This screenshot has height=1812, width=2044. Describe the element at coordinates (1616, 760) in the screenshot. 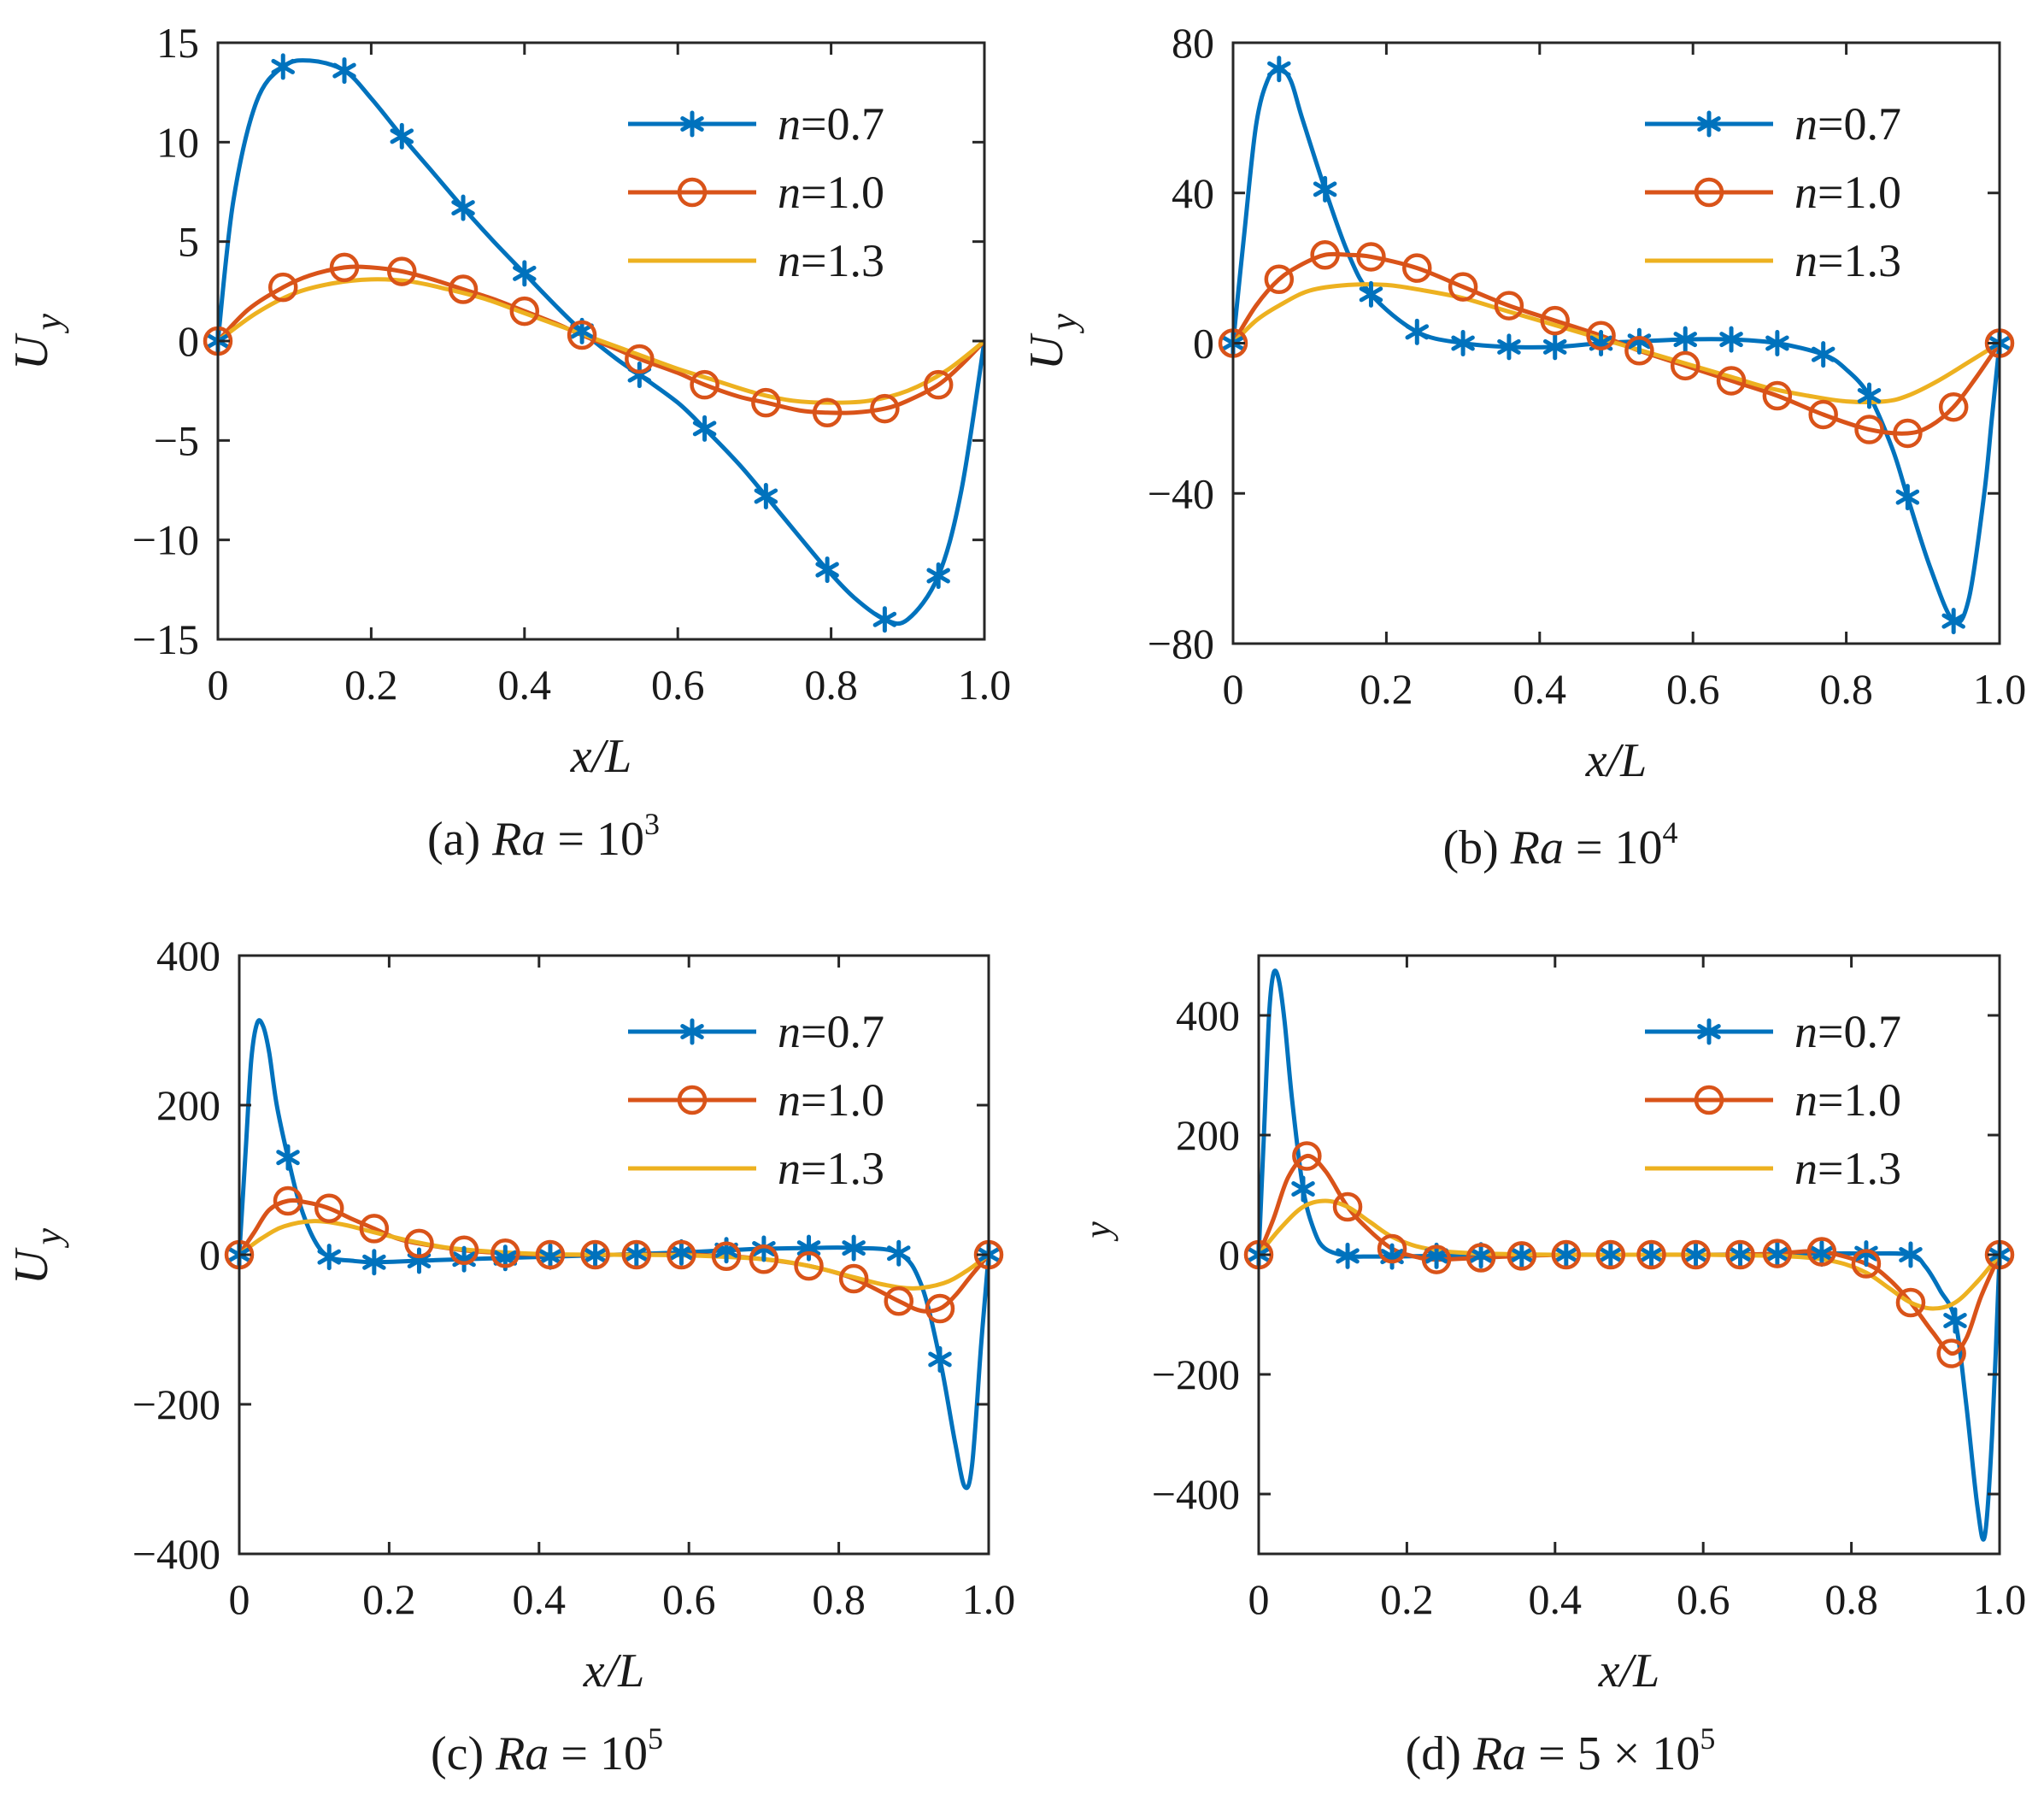

I see `x-axis-label: x/L` at that location.